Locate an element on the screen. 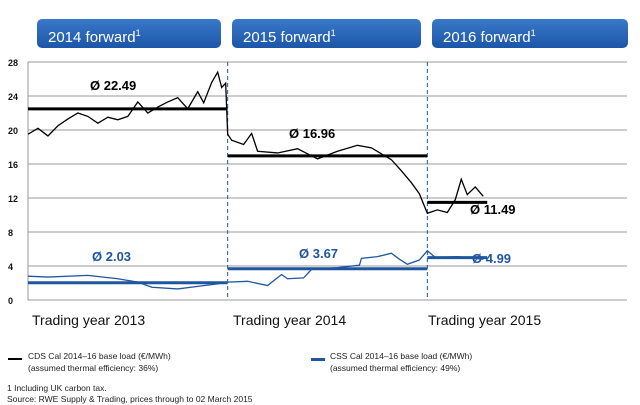 Image resolution: width=640 pixels, height=405 pixels. footnote: 1 Including UK carbon tax. is located at coordinates (57, 388).